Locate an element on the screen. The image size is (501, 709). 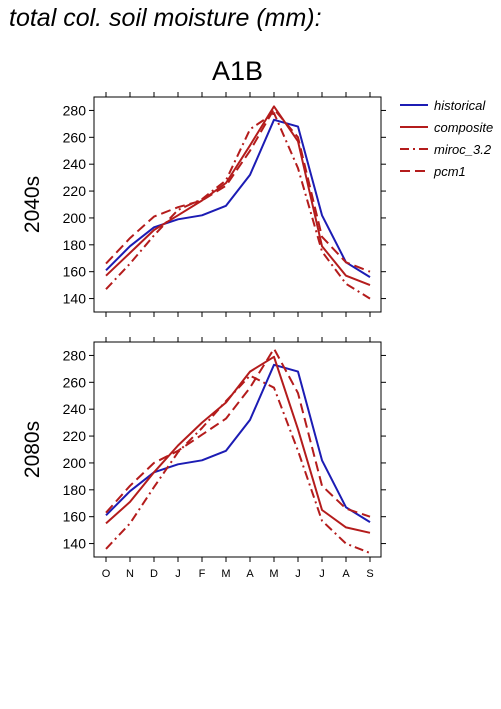
x-tick-label: D is located at coordinates (154, 574).